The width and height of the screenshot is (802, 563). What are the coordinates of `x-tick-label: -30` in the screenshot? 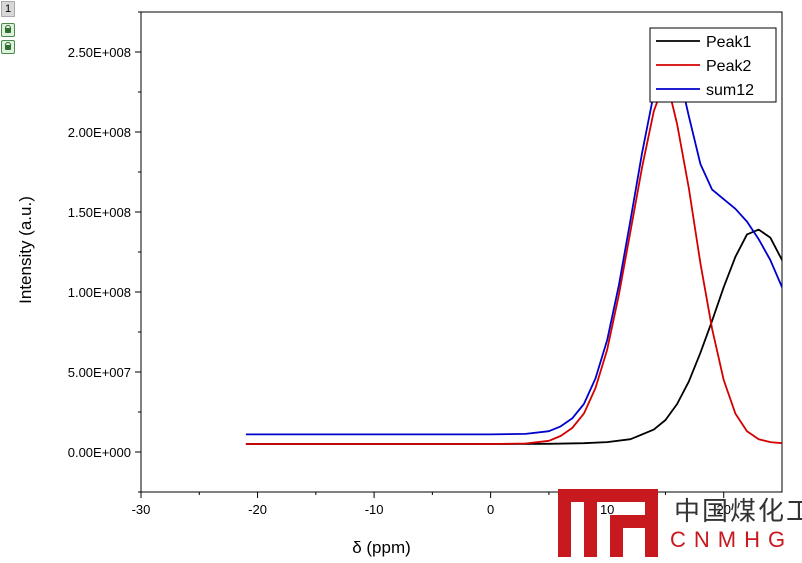 It's located at (141, 509).